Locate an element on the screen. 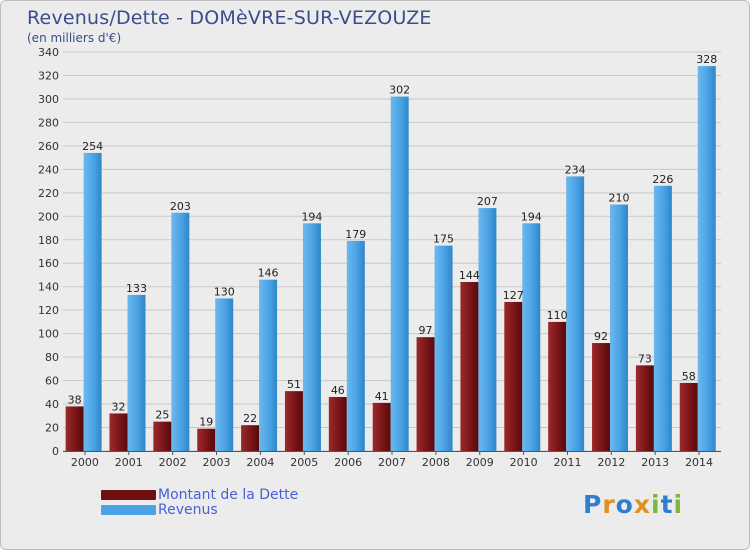 The image size is (750, 550). legend-item-debt: Montant de la Dette is located at coordinates (200, 494).